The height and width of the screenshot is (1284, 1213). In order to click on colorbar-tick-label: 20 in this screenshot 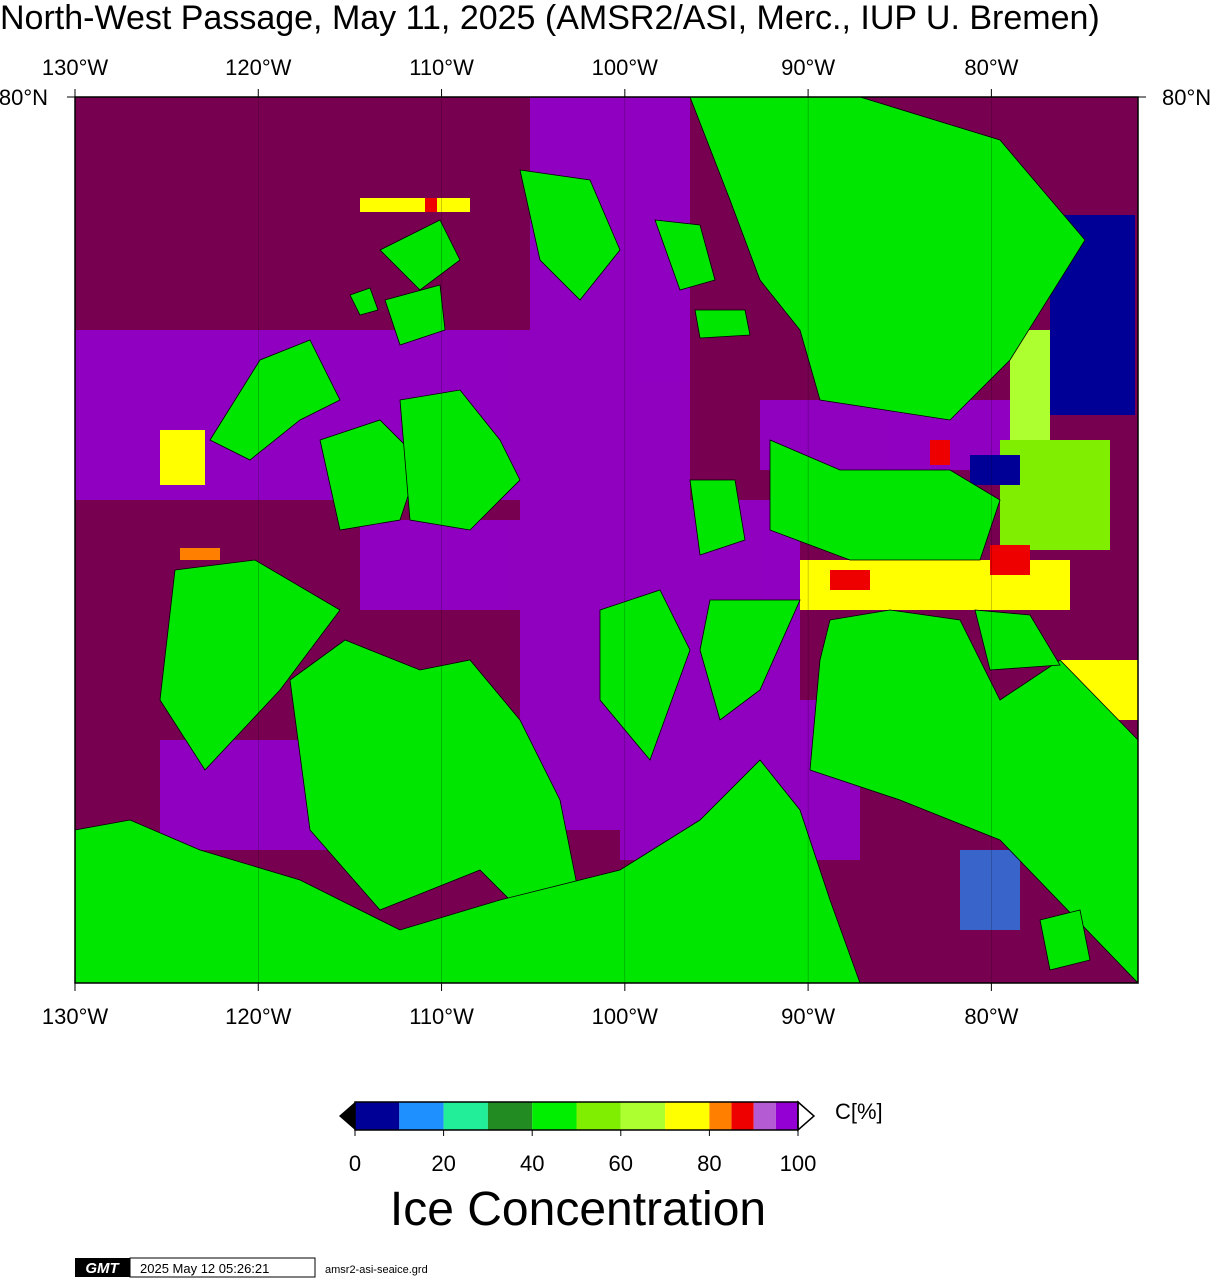, I will do `click(443, 1163)`.